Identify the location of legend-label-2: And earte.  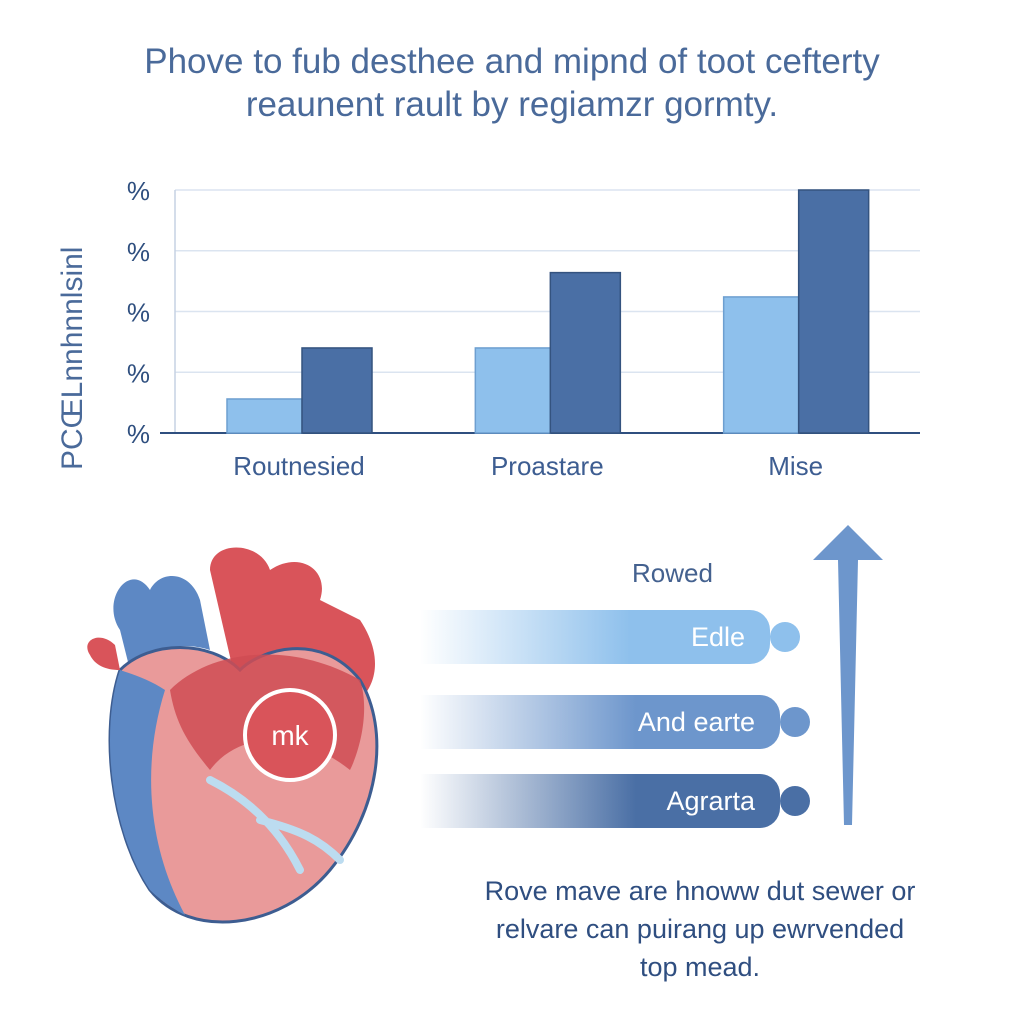
(696, 721).